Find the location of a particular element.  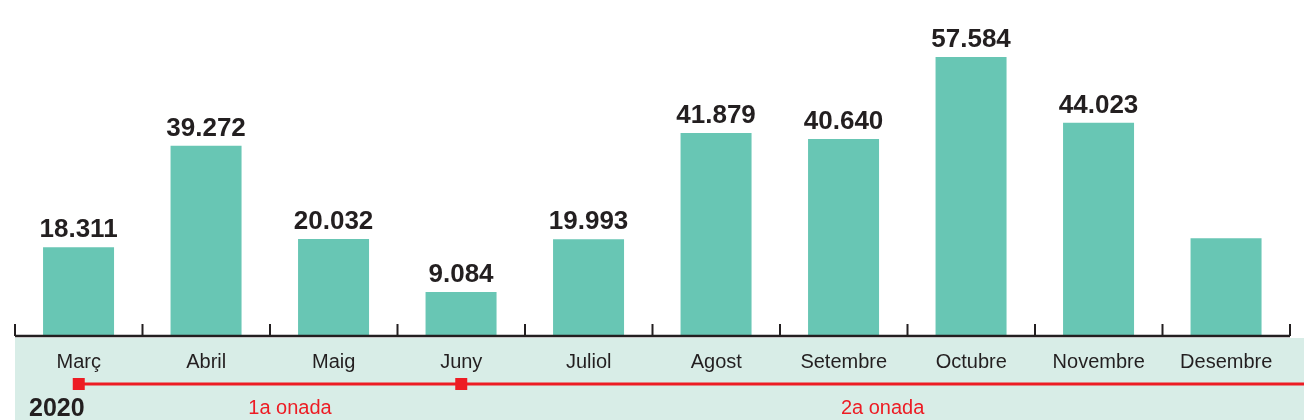

data-label: 39.272 is located at coordinates (206, 126).